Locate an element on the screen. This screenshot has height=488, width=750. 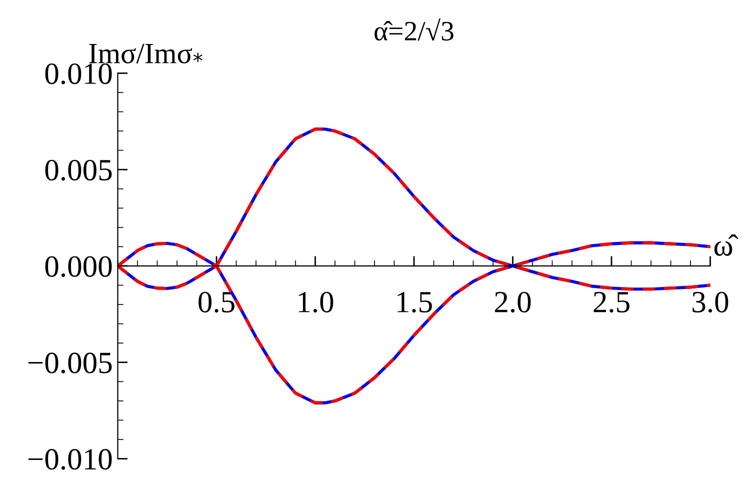
y-tick-label: 0.005 is located at coordinates (78, 170).